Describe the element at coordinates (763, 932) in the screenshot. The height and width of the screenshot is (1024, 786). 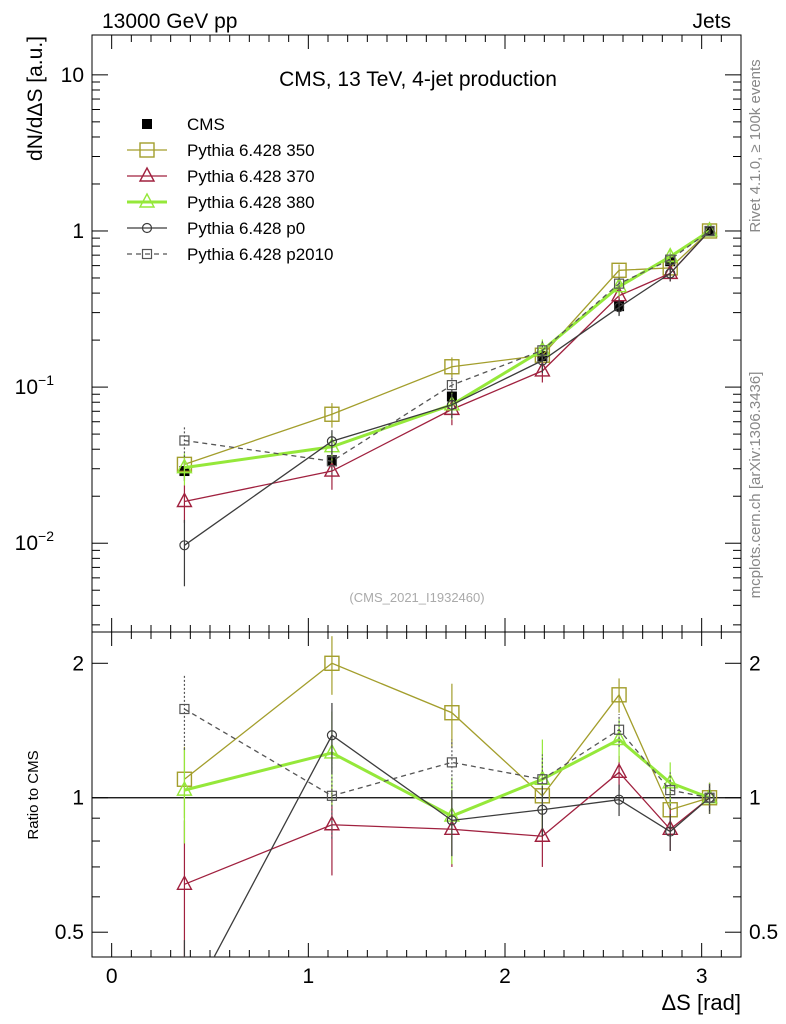
I see `ratio-y-tick-label-right: 0.5` at that location.